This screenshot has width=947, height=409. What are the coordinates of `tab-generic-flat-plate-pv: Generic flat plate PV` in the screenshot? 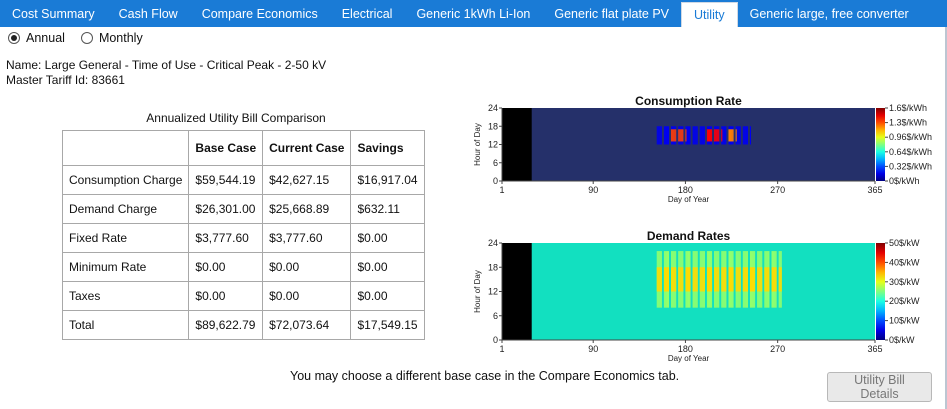 It's located at (612, 13).